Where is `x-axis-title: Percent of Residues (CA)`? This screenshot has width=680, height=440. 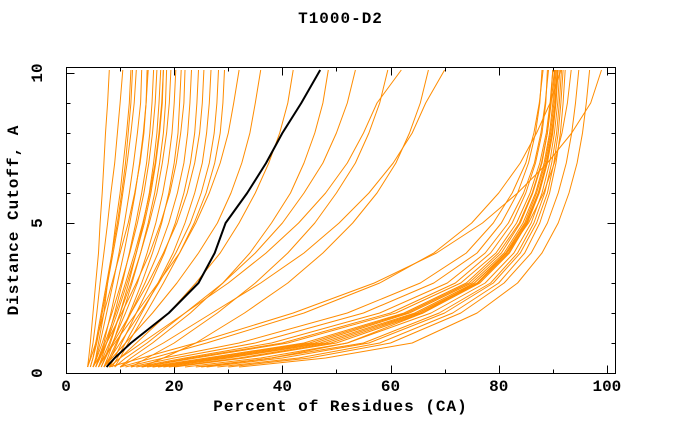
x-axis-title: Percent of Residues (CA) is located at coordinates (340, 407).